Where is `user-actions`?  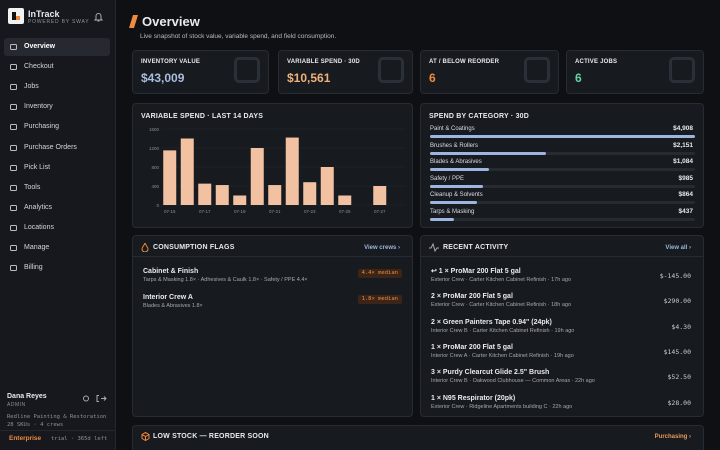 user-actions is located at coordinates (95, 398).